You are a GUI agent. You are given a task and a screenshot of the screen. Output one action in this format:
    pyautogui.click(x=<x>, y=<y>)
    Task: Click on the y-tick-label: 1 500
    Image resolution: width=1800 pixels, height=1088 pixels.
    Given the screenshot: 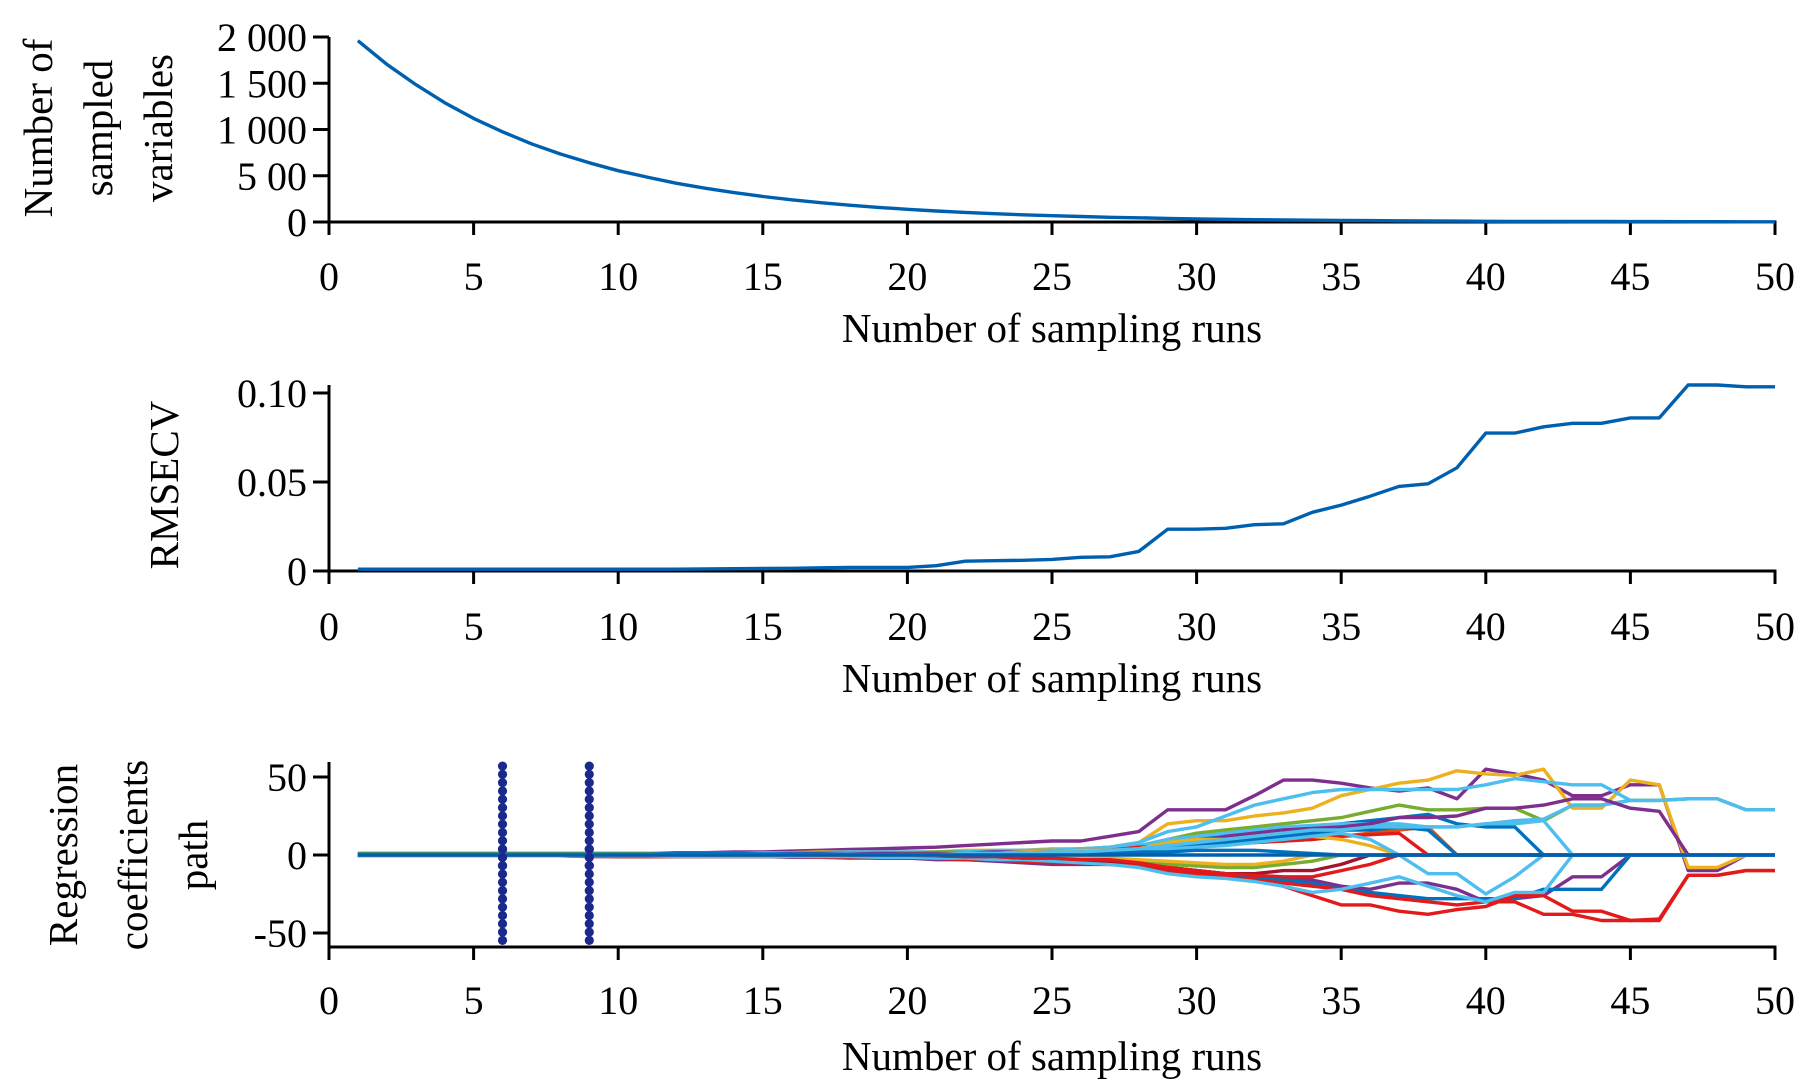 What is the action you would take?
    pyautogui.click(x=262, y=83)
    